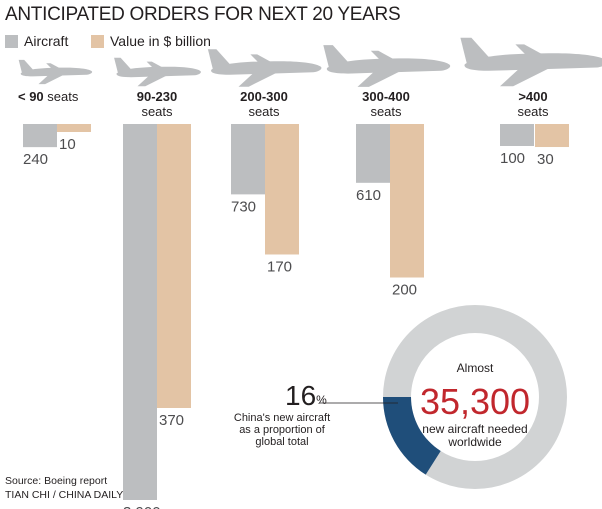  What do you see at coordinates (475, 368) in the screenshot?
I see `almost-label: Almost` at bounding box center [475, 368].